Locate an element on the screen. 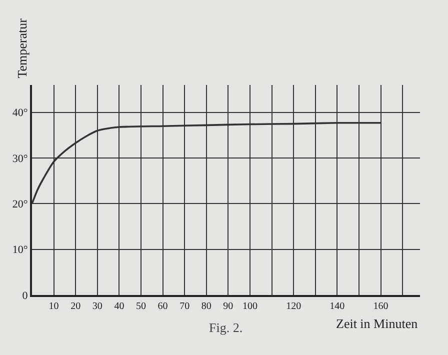 The image size is (448, 355). x-tick-label: 100 is located at coordinates (250, 306).